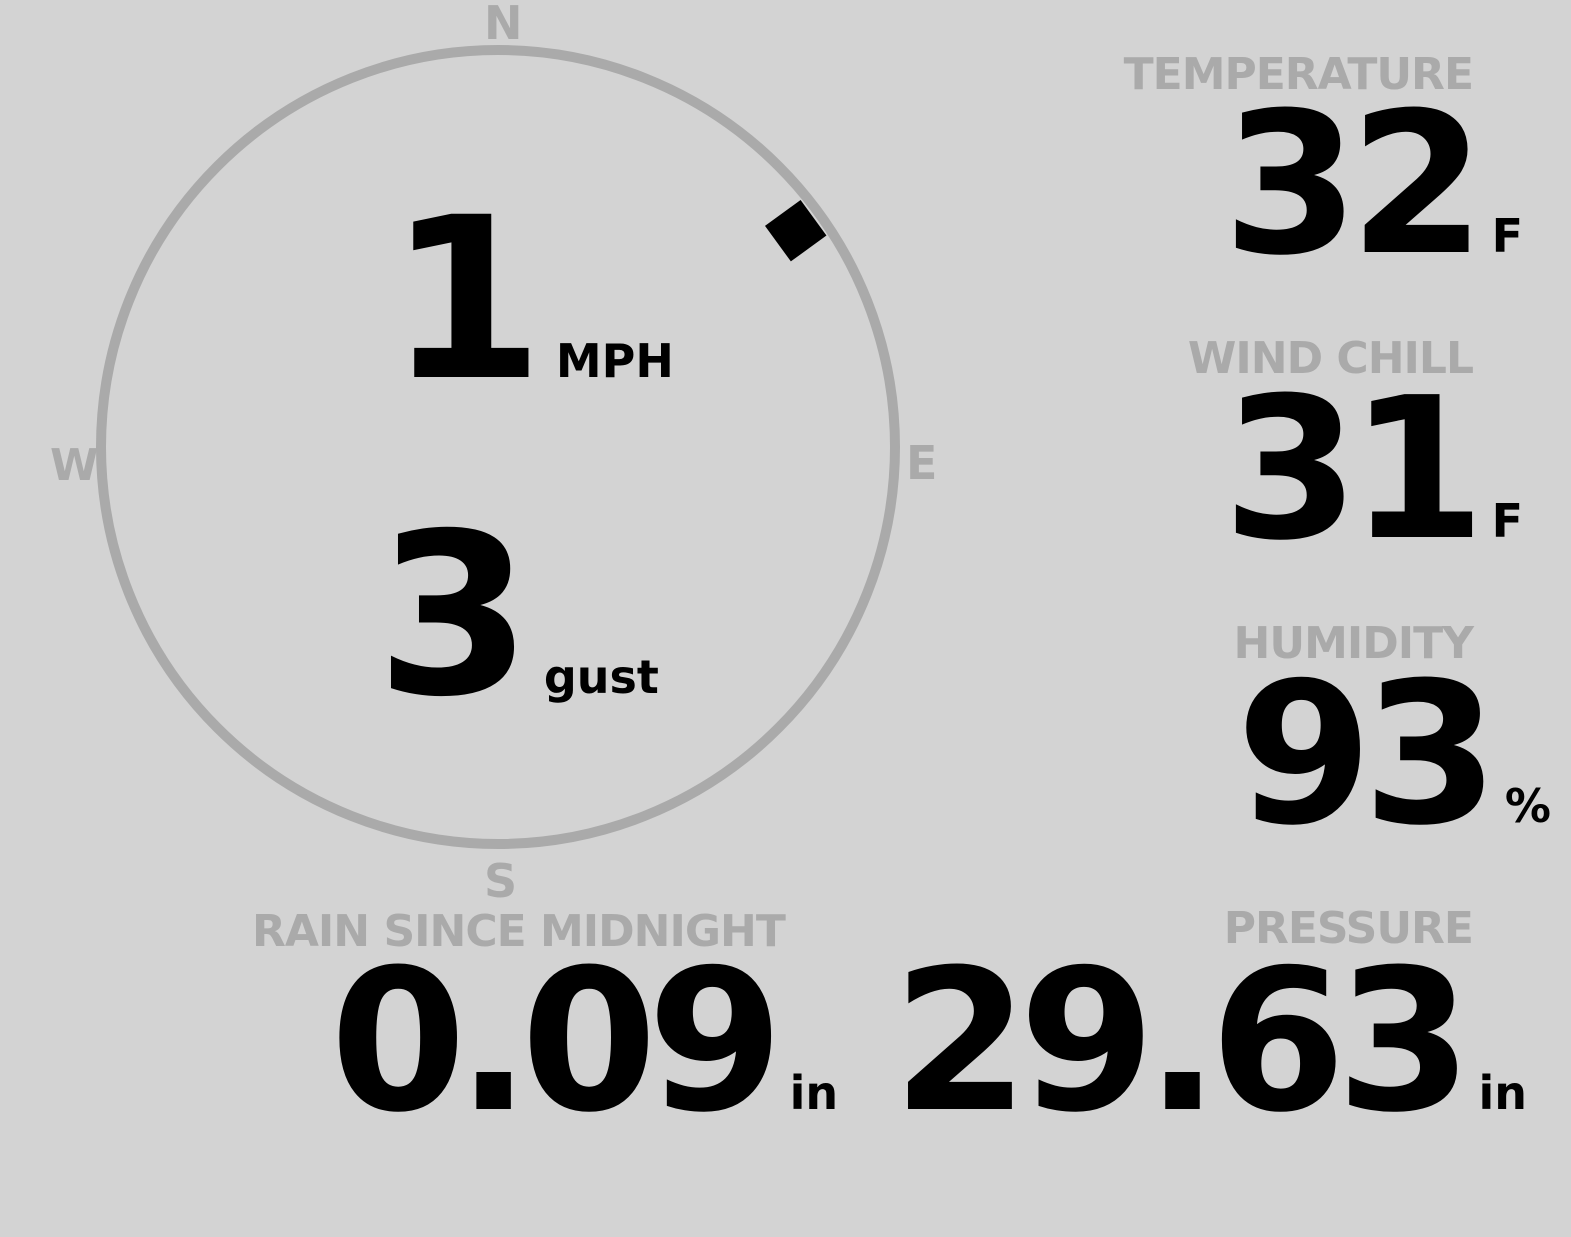 This screenshot has width=1571, height=1237. What do you see at coordinates (1502, 1093) in the screenshot?
I see `pressure-unit: in` at bounding box center [1502, 1093].